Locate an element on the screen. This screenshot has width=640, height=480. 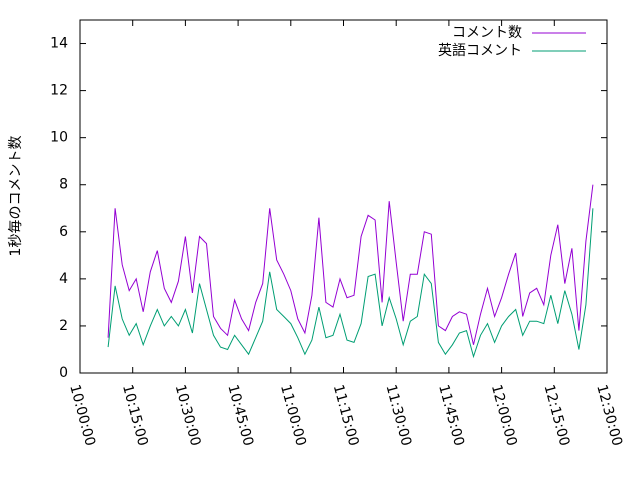
y-axis-label: 1秒毎のコメント数 is located at coordinates (16, 196).